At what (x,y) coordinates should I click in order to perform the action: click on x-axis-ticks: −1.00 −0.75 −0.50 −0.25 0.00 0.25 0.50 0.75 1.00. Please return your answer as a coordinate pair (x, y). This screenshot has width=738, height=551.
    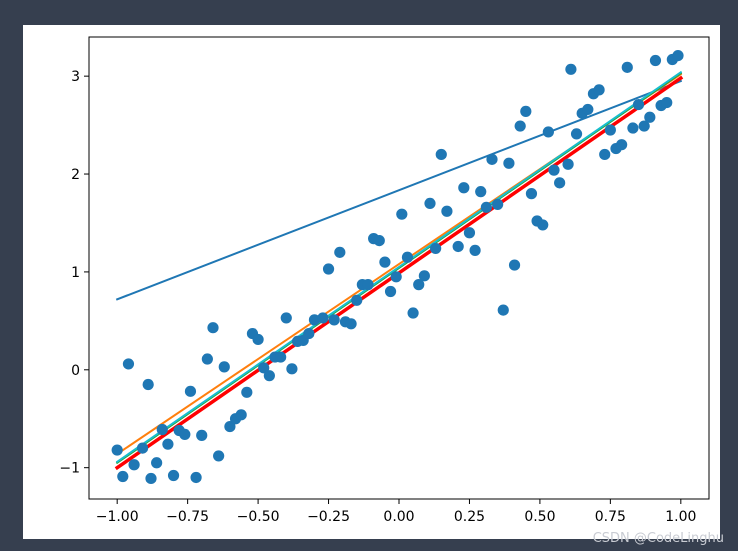
    Looking at the image, I should click on (396, 512).